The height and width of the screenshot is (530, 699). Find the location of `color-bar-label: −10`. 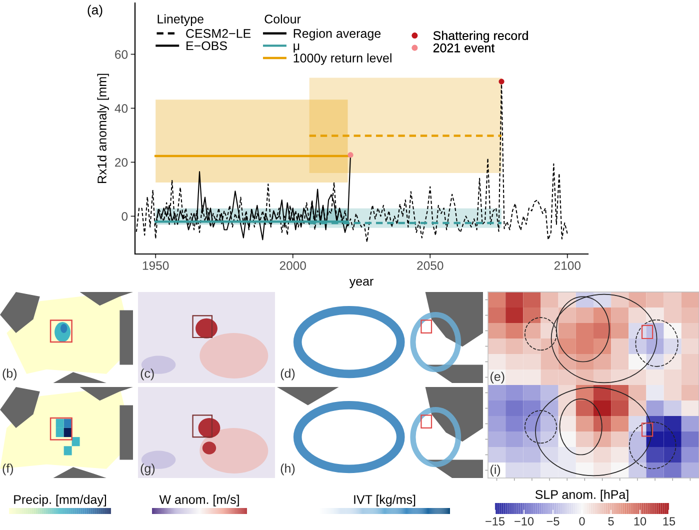

color-bar-label: −10 is located at coordinates (524, 521).